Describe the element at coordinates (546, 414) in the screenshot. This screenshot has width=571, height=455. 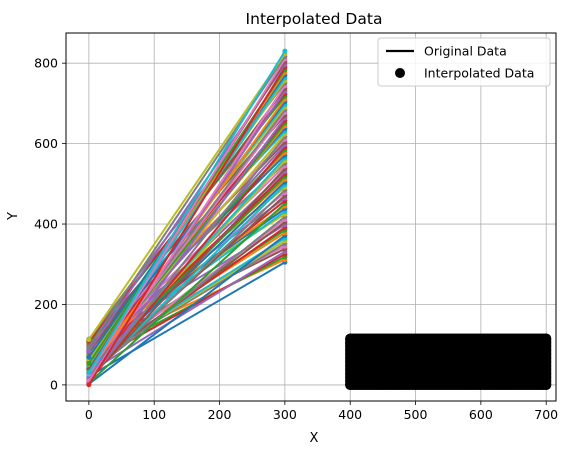
I see `x-tick-label: 700` at that location.